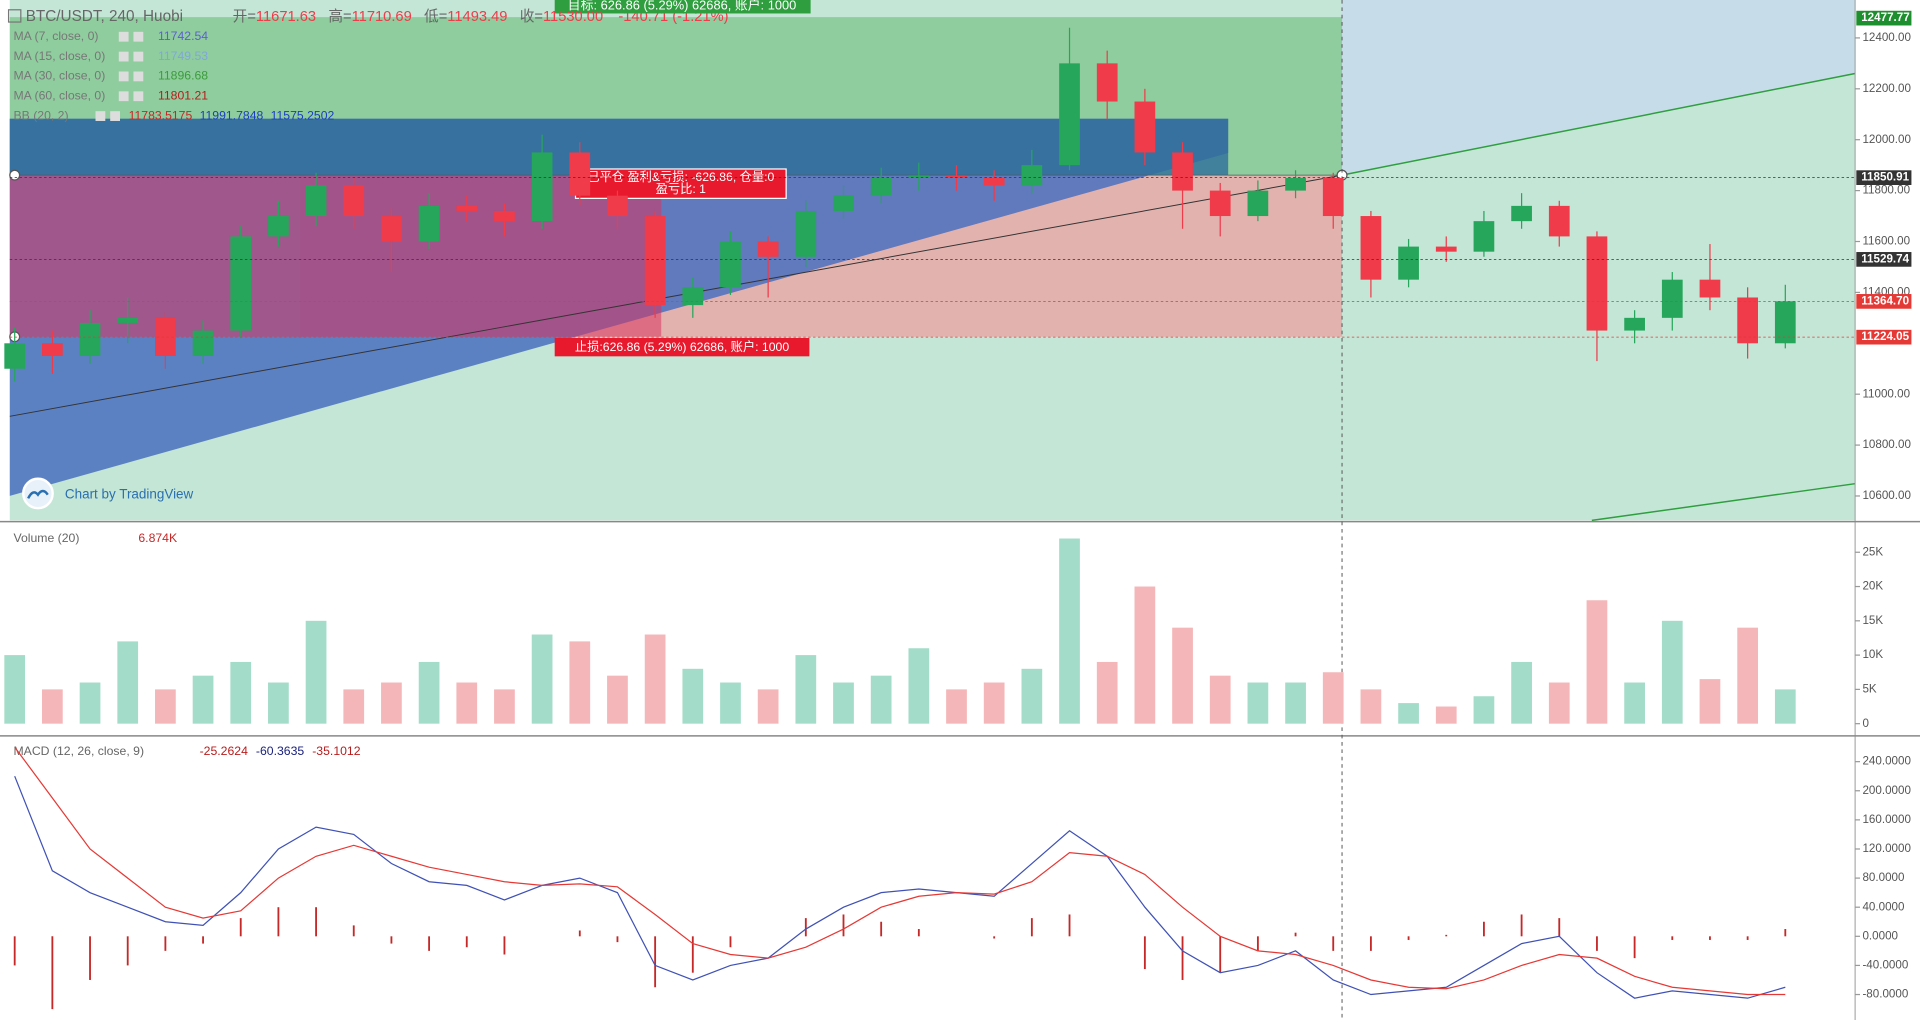 Image resolution: width=1920 pixels, height=1020 pixels. I want to click on price-marker-bg, so click(1884, 177).